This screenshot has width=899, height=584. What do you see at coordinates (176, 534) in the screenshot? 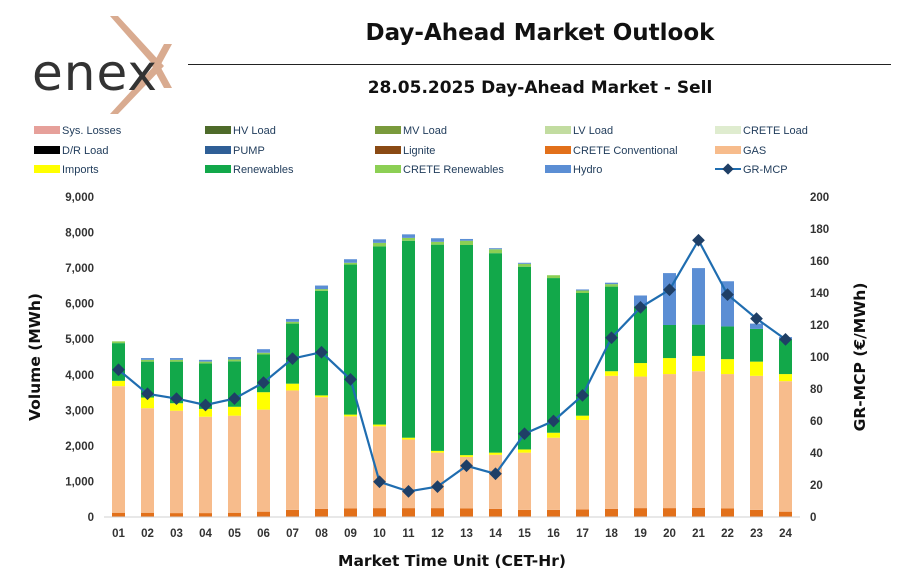
I see `x-tick-label: 03` at bounding box center [176, 534].